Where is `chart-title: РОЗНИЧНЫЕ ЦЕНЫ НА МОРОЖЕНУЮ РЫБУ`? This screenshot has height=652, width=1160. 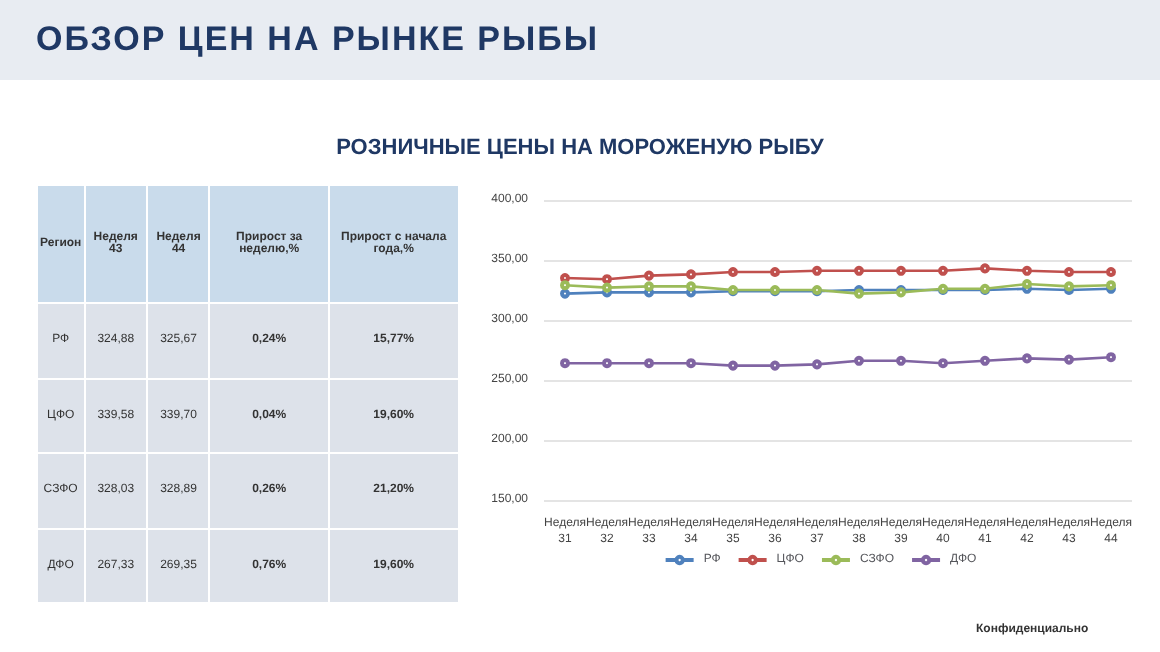 chart-title: РОЗНИЧНЫЕ ЦЕНЫ НА МОРОЖЕНУЮ РЫБУ is located at coordinates (580, 148).